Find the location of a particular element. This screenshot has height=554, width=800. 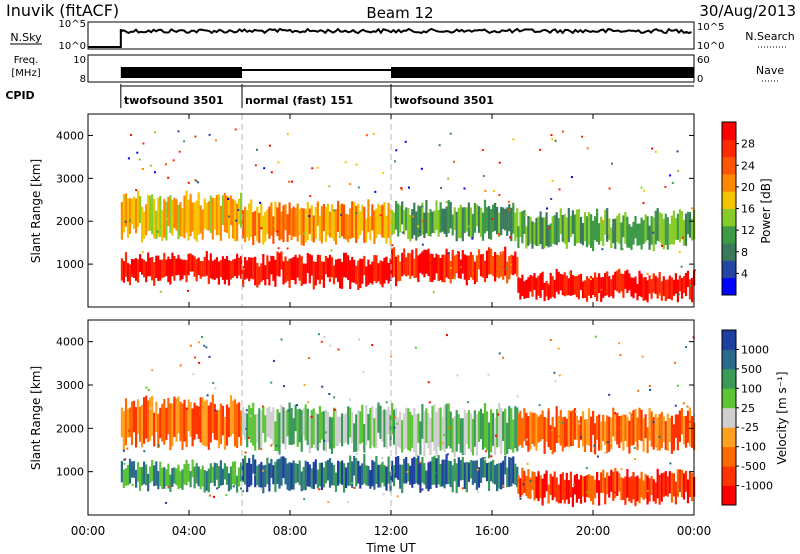

freq-tick-top: 10 is located at coordinates (79, 60).